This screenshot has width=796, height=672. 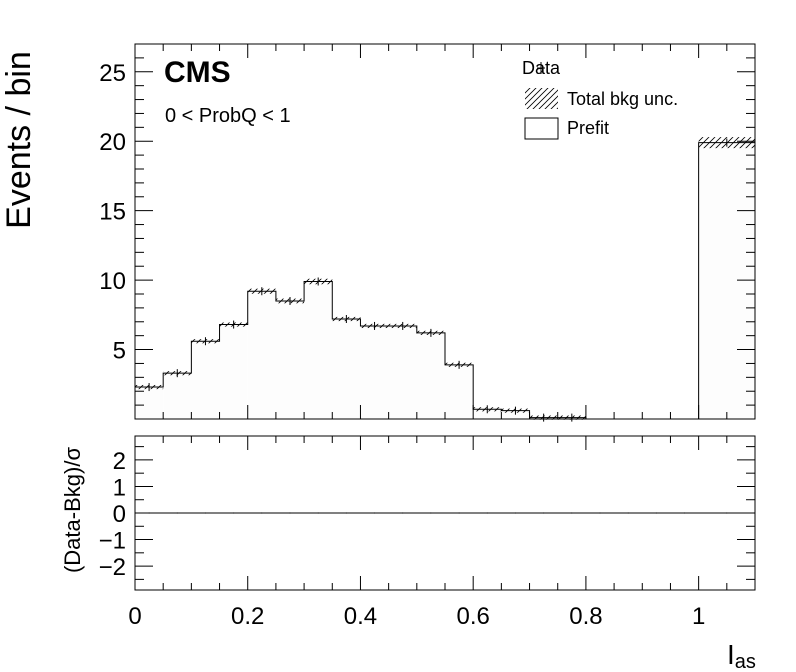 I want to click on ratio-tick-label: −2, so click(x=112, y=567).